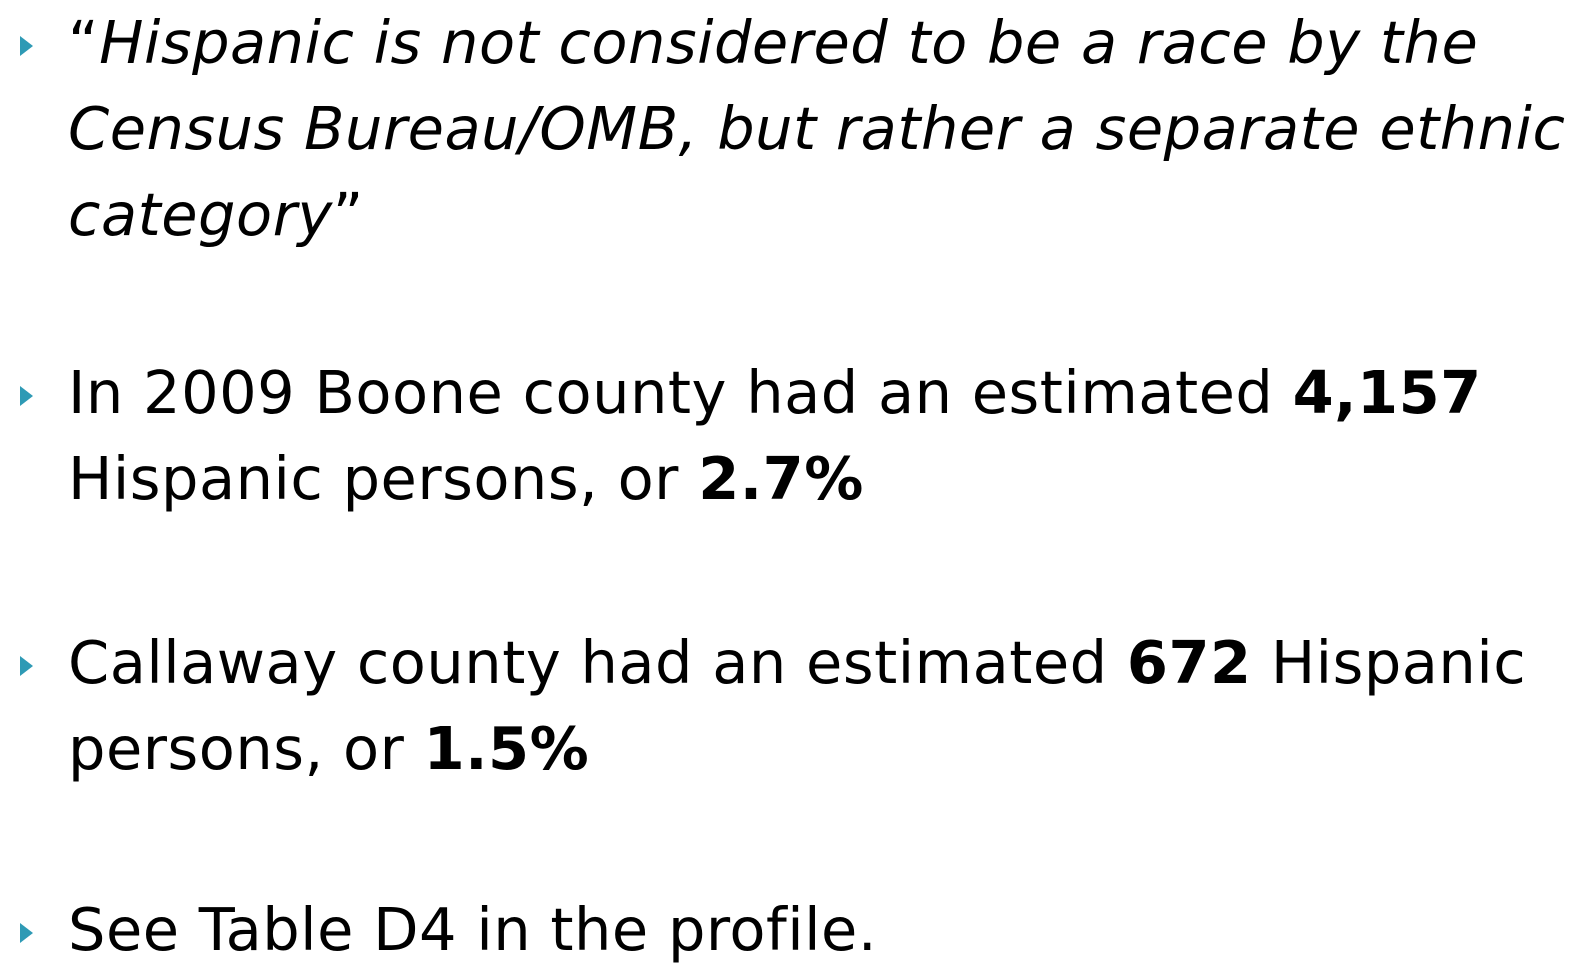 This screenshot has height=974, width=1579. What do you see at coordinates (473, 929) in the screenshot?
I see `text: See Table D4 in the profile.` at bounding box center [473, 929].